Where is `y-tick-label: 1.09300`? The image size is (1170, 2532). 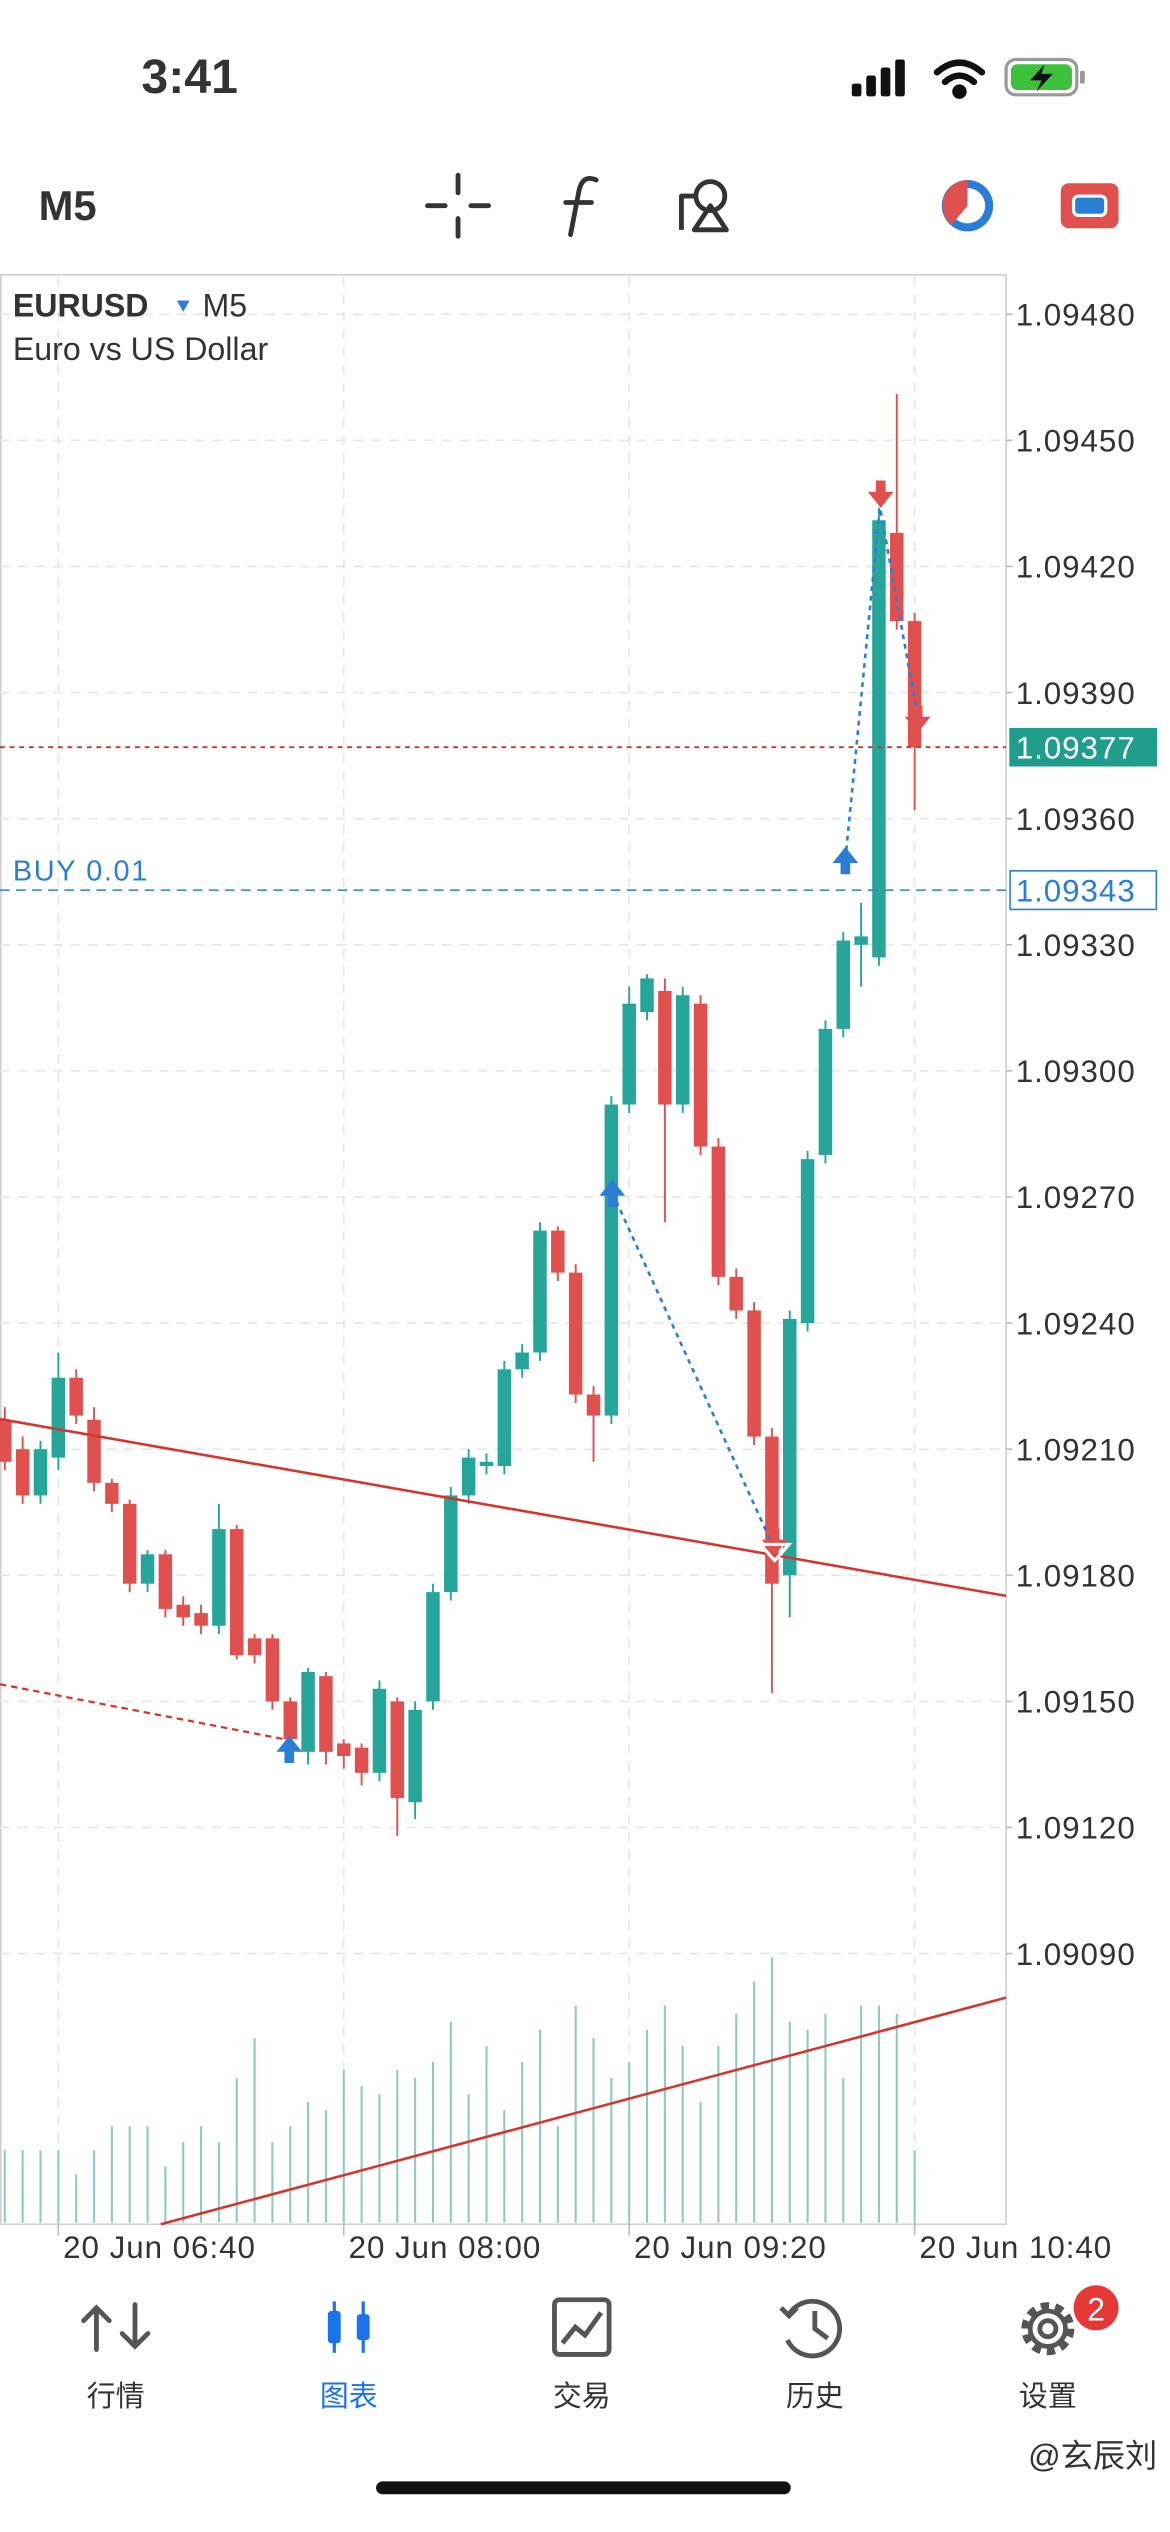
y-tick-label: 1.09300 is located at coordinates (1076, 1071).